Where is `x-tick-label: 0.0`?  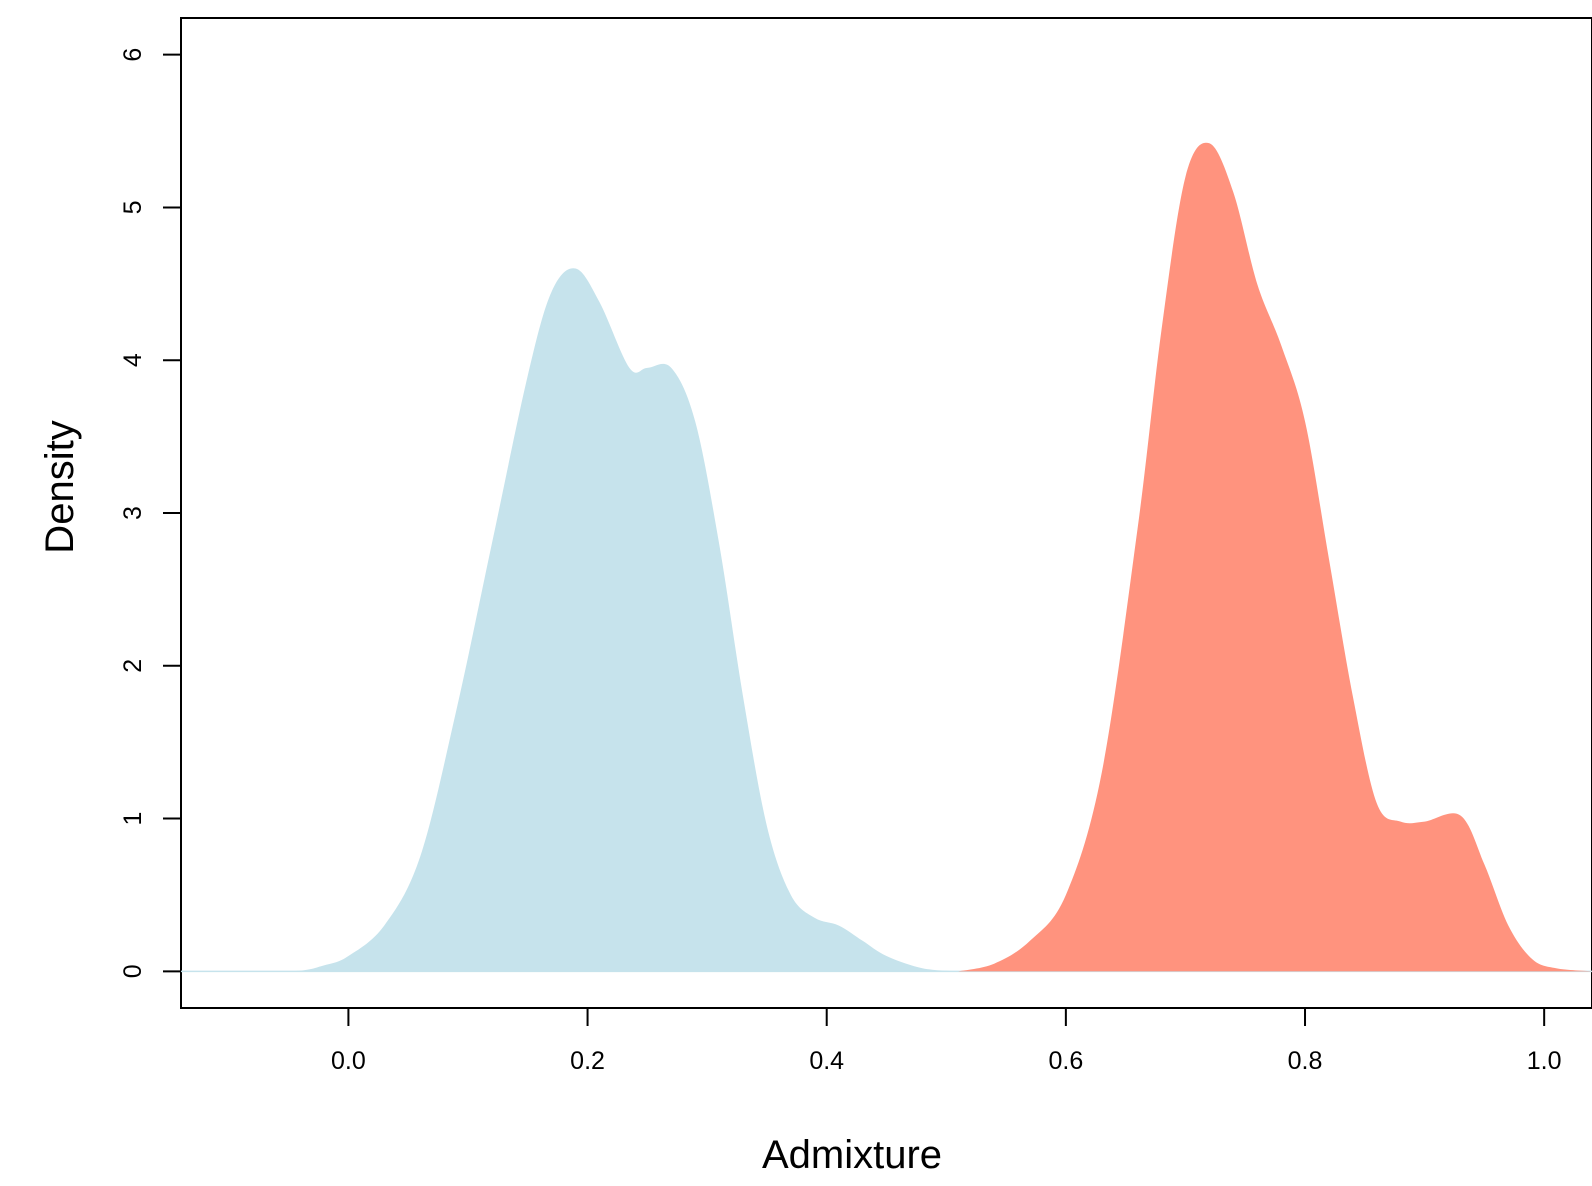
x-tick-label: 0.0 is located at coordinates (348, 1061).